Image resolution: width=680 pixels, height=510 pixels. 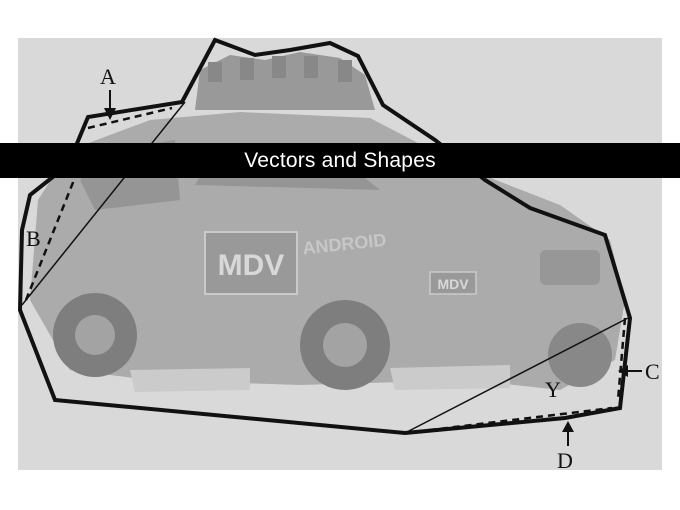 I want to click on label-a: A, so click(x=108, y=76).